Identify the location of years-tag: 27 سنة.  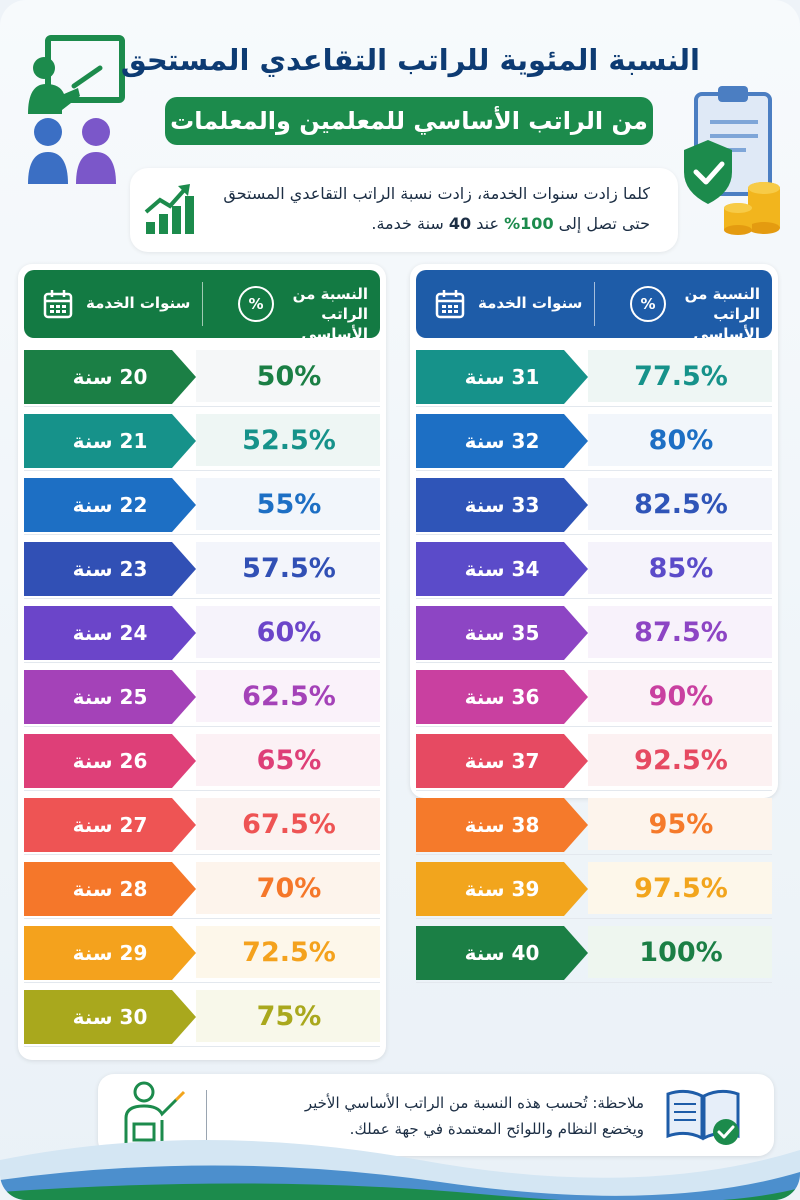
(110, 825).